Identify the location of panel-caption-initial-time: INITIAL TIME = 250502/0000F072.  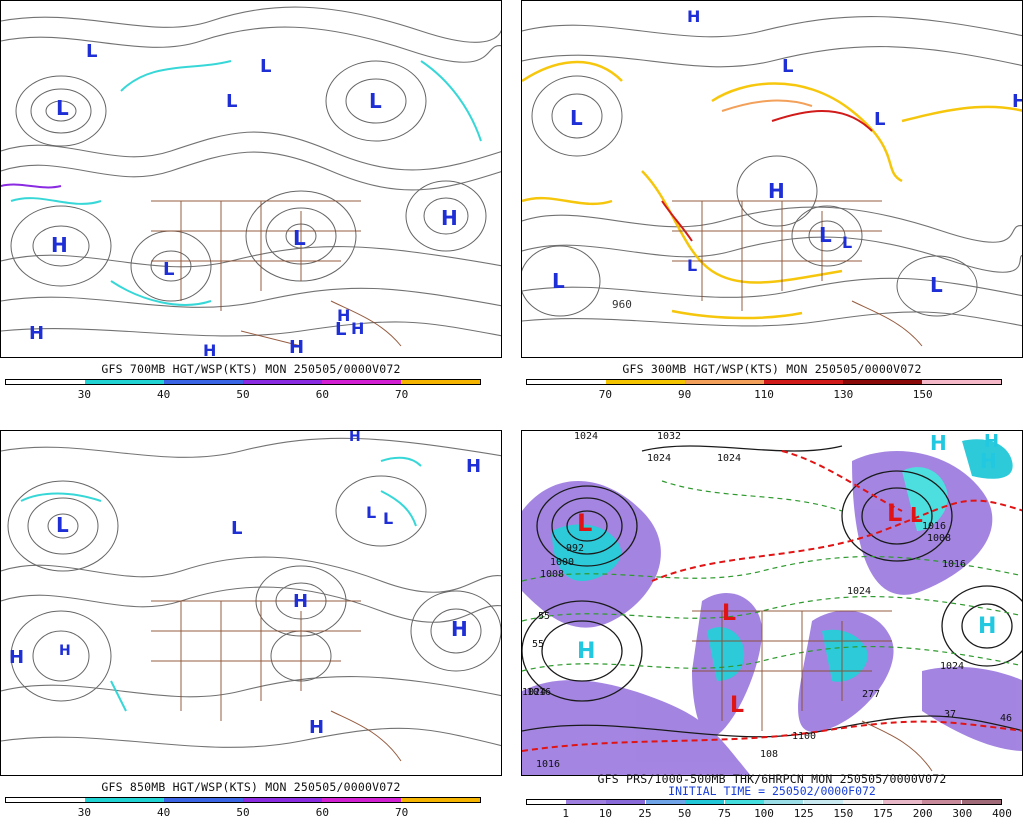
(772, 791).